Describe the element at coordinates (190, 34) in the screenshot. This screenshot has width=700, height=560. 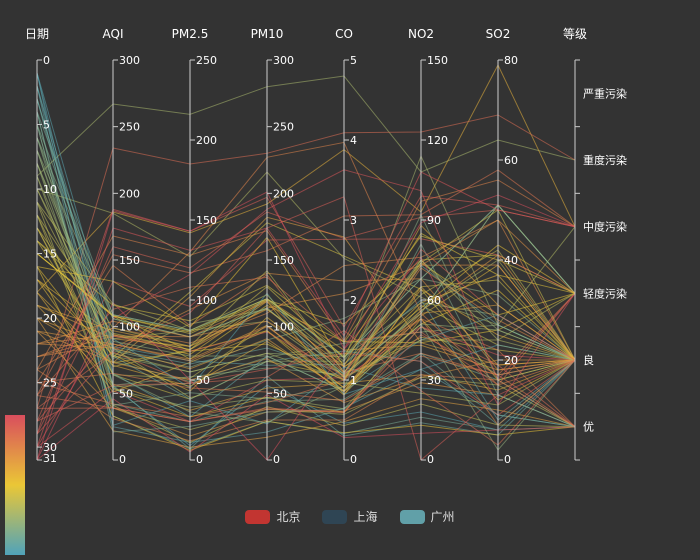
I see `axis-title: PM2.5` at that location.